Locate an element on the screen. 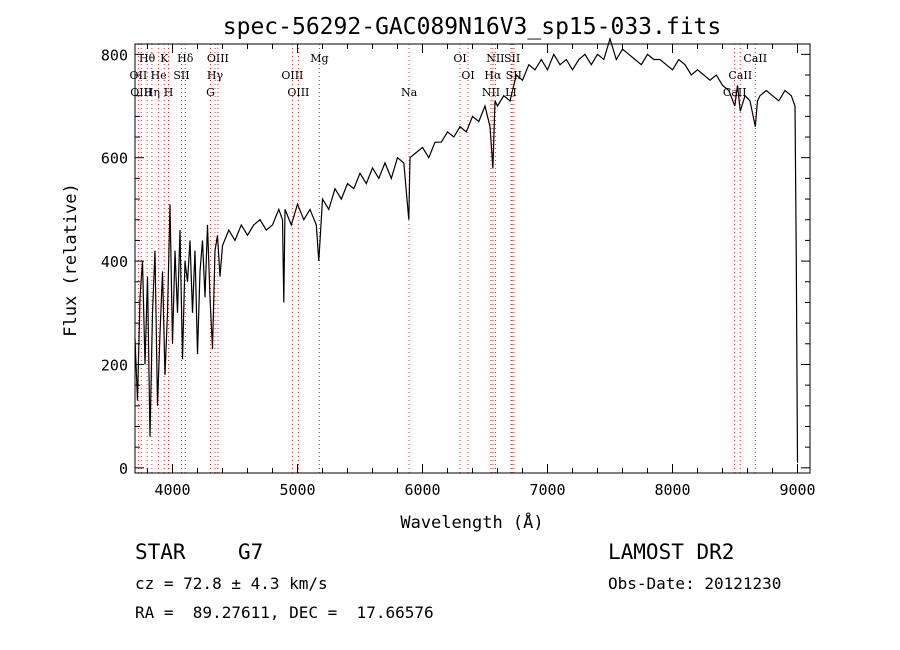  line-label: He is located at coordinates (159, 75).